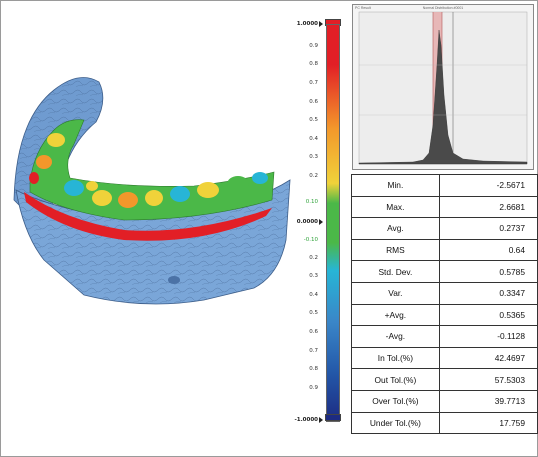 The height and width of the screenshot is (457, 538). I want to click on scale-tick-label: -0.10, so click(310, 239).